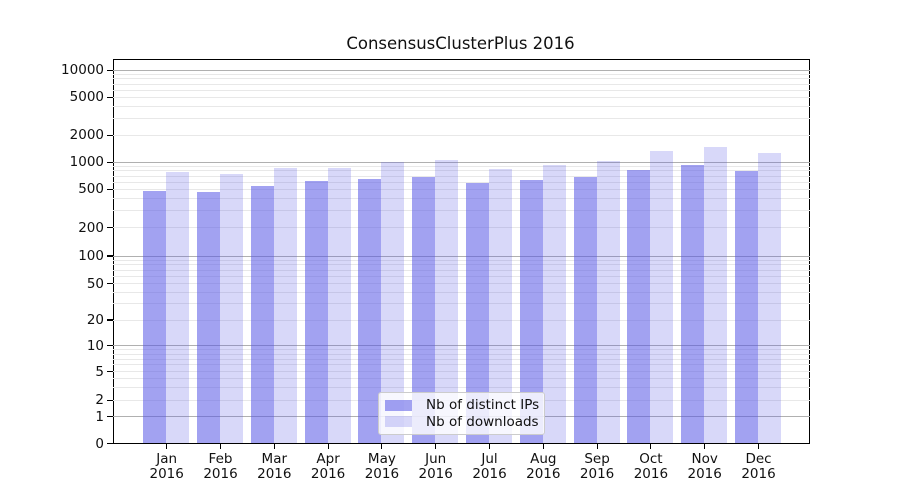 Image resolution: width=900 pixels, height=500 pixels. Describe the element at coordinates (746, 307) in the screenshot. I see `bar-dec-distinct-ips` at that location.